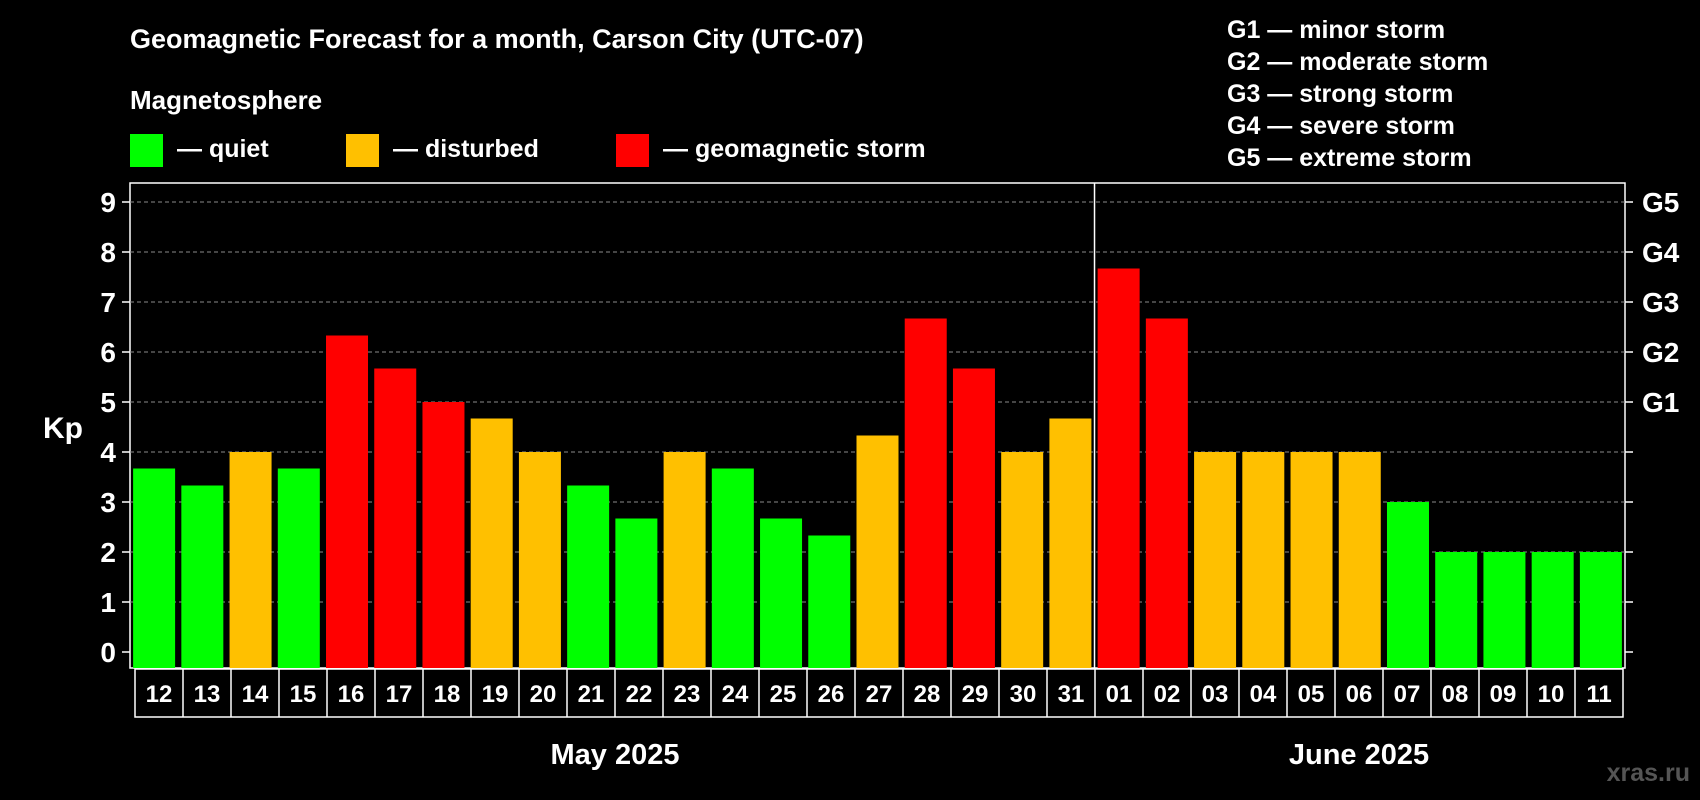 The width and height of the screenshot is (1700, 800). Describe the element at coordinates (1263, 694) in the screenshot. I see `x-tick-label: 04` at that location.